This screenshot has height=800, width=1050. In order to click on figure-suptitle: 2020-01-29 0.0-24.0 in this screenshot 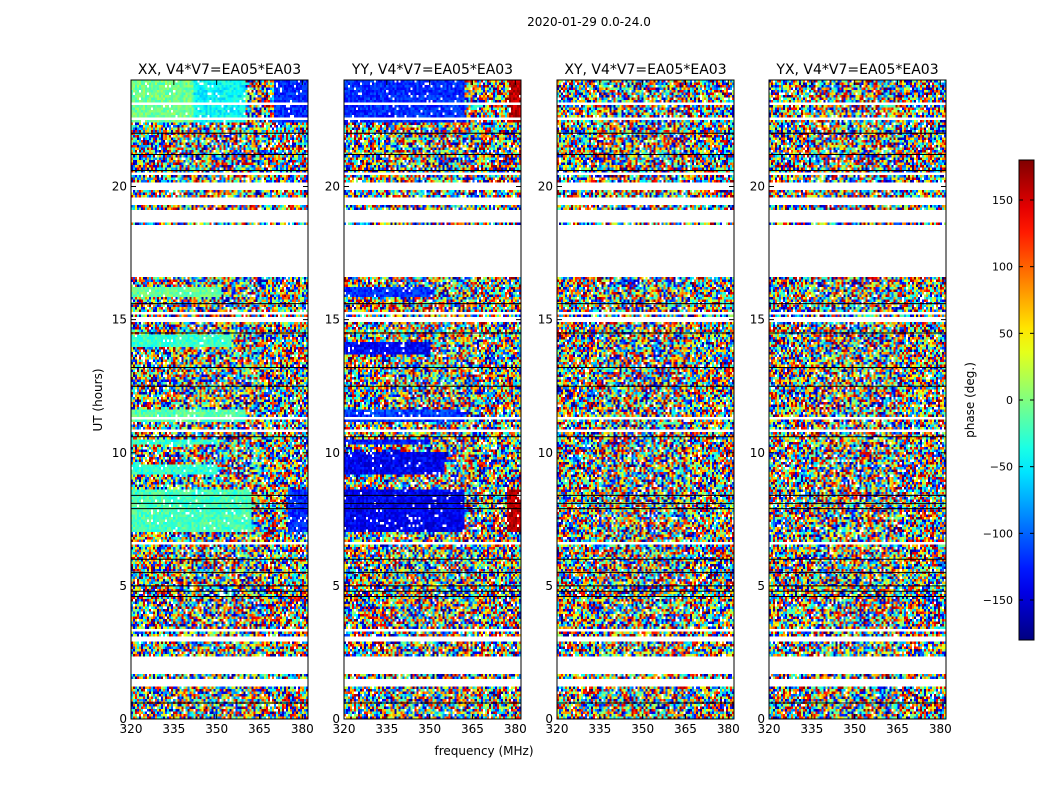, I will do `click(589, 22)`.